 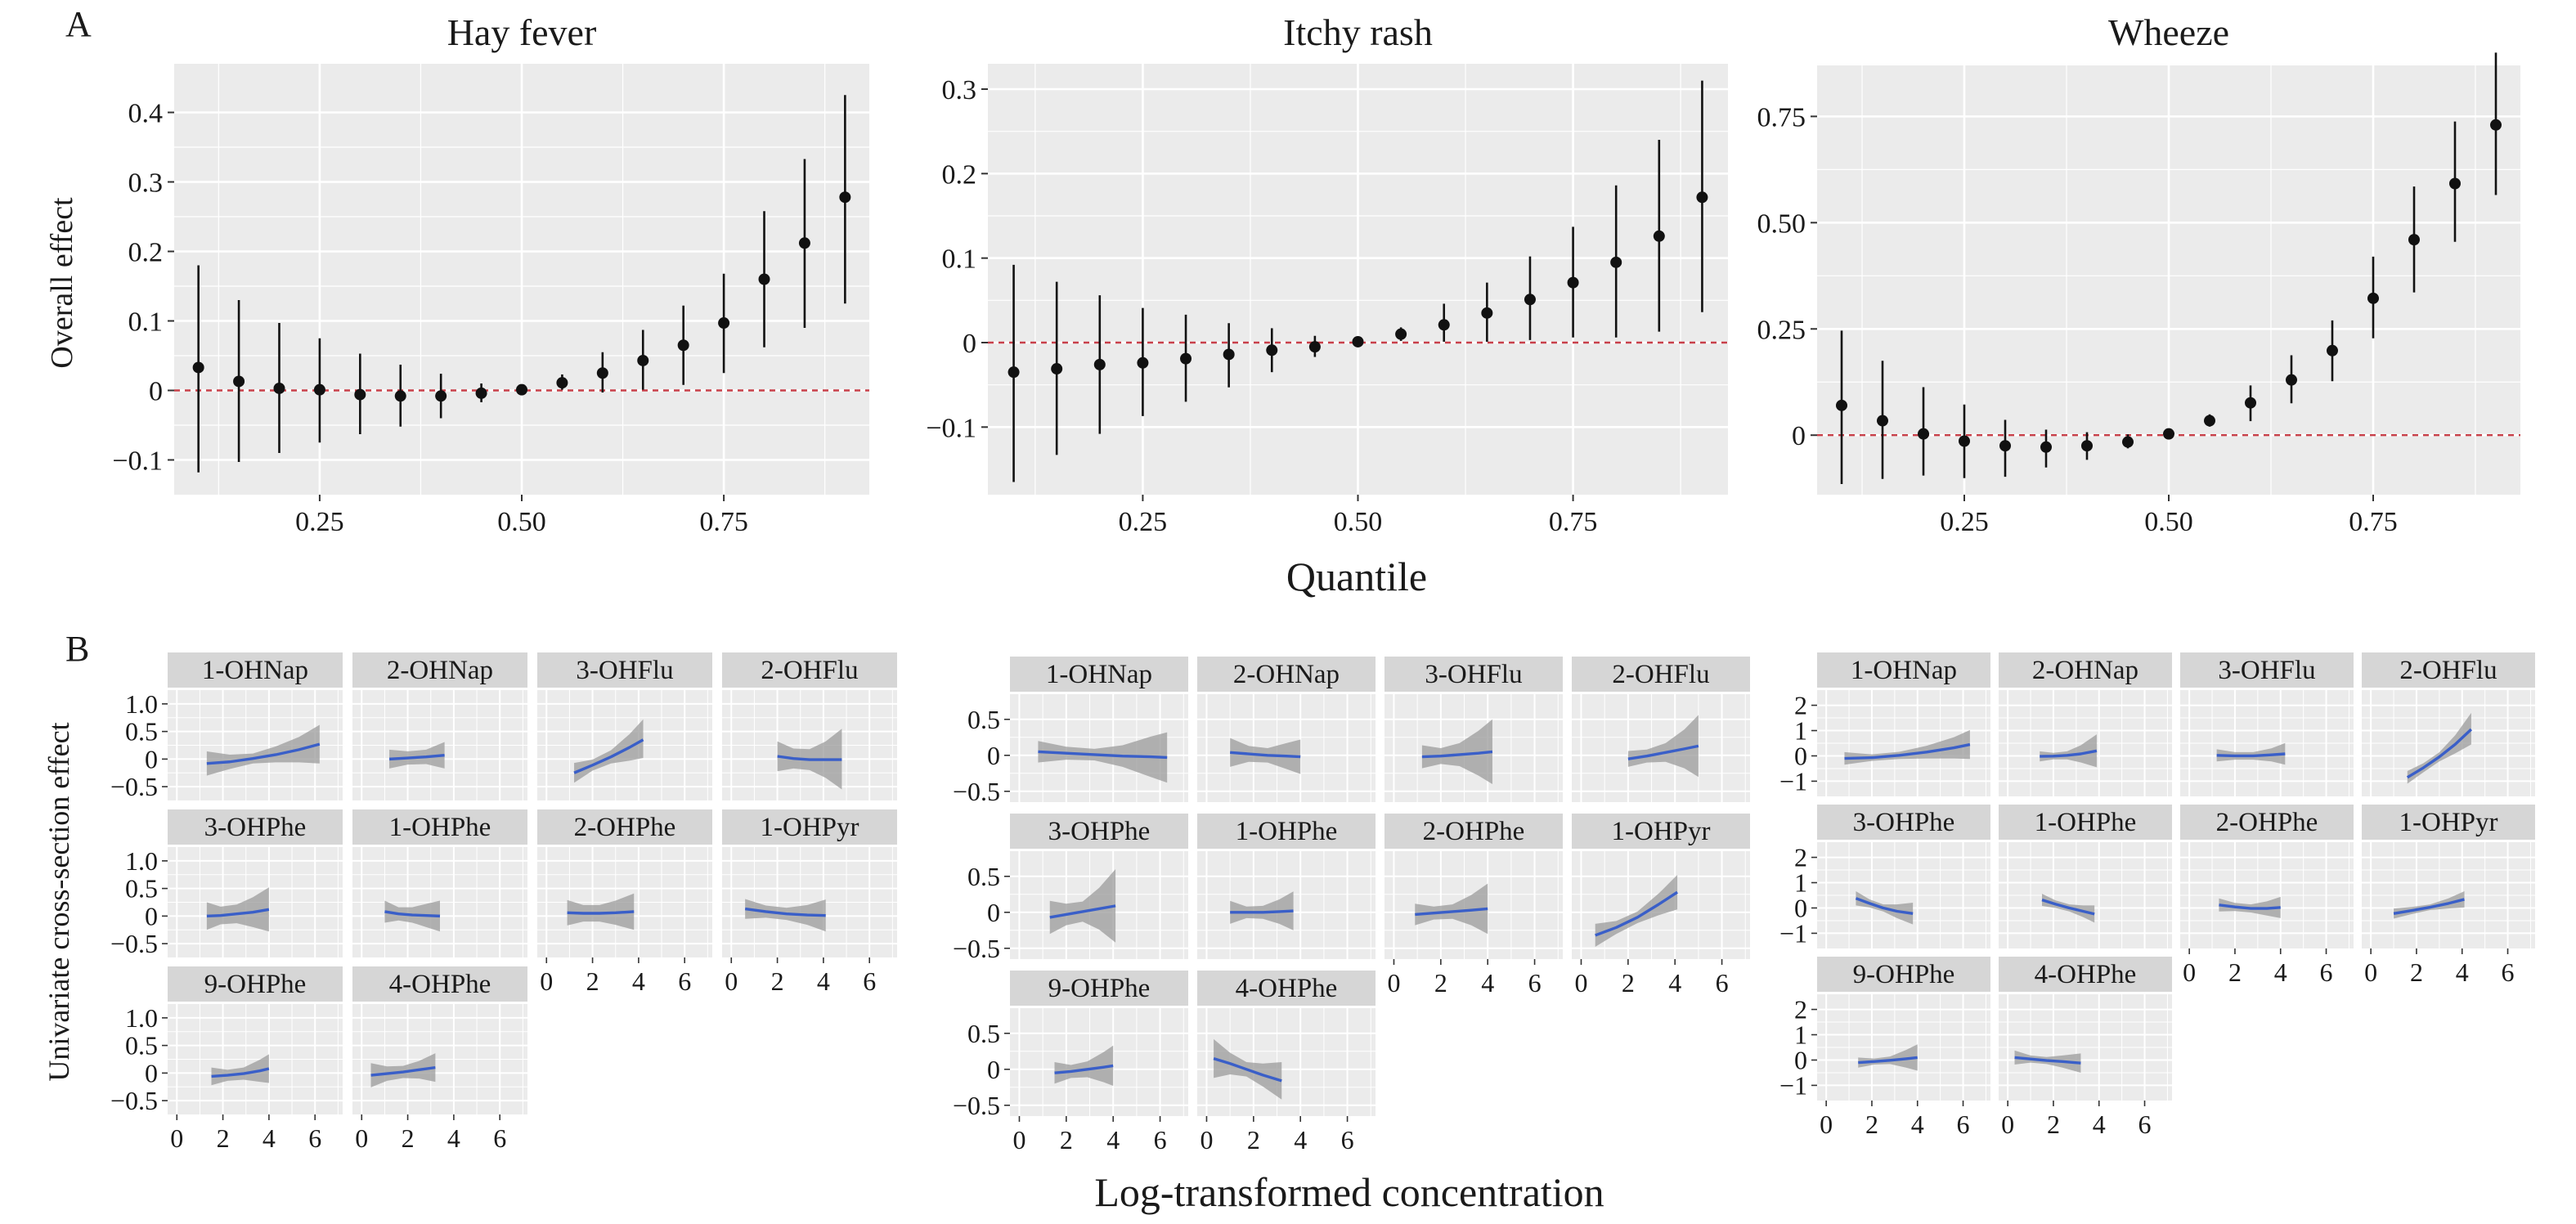 I want to click on facet-title: 9-OHPhe, so click(x=256, y=984).